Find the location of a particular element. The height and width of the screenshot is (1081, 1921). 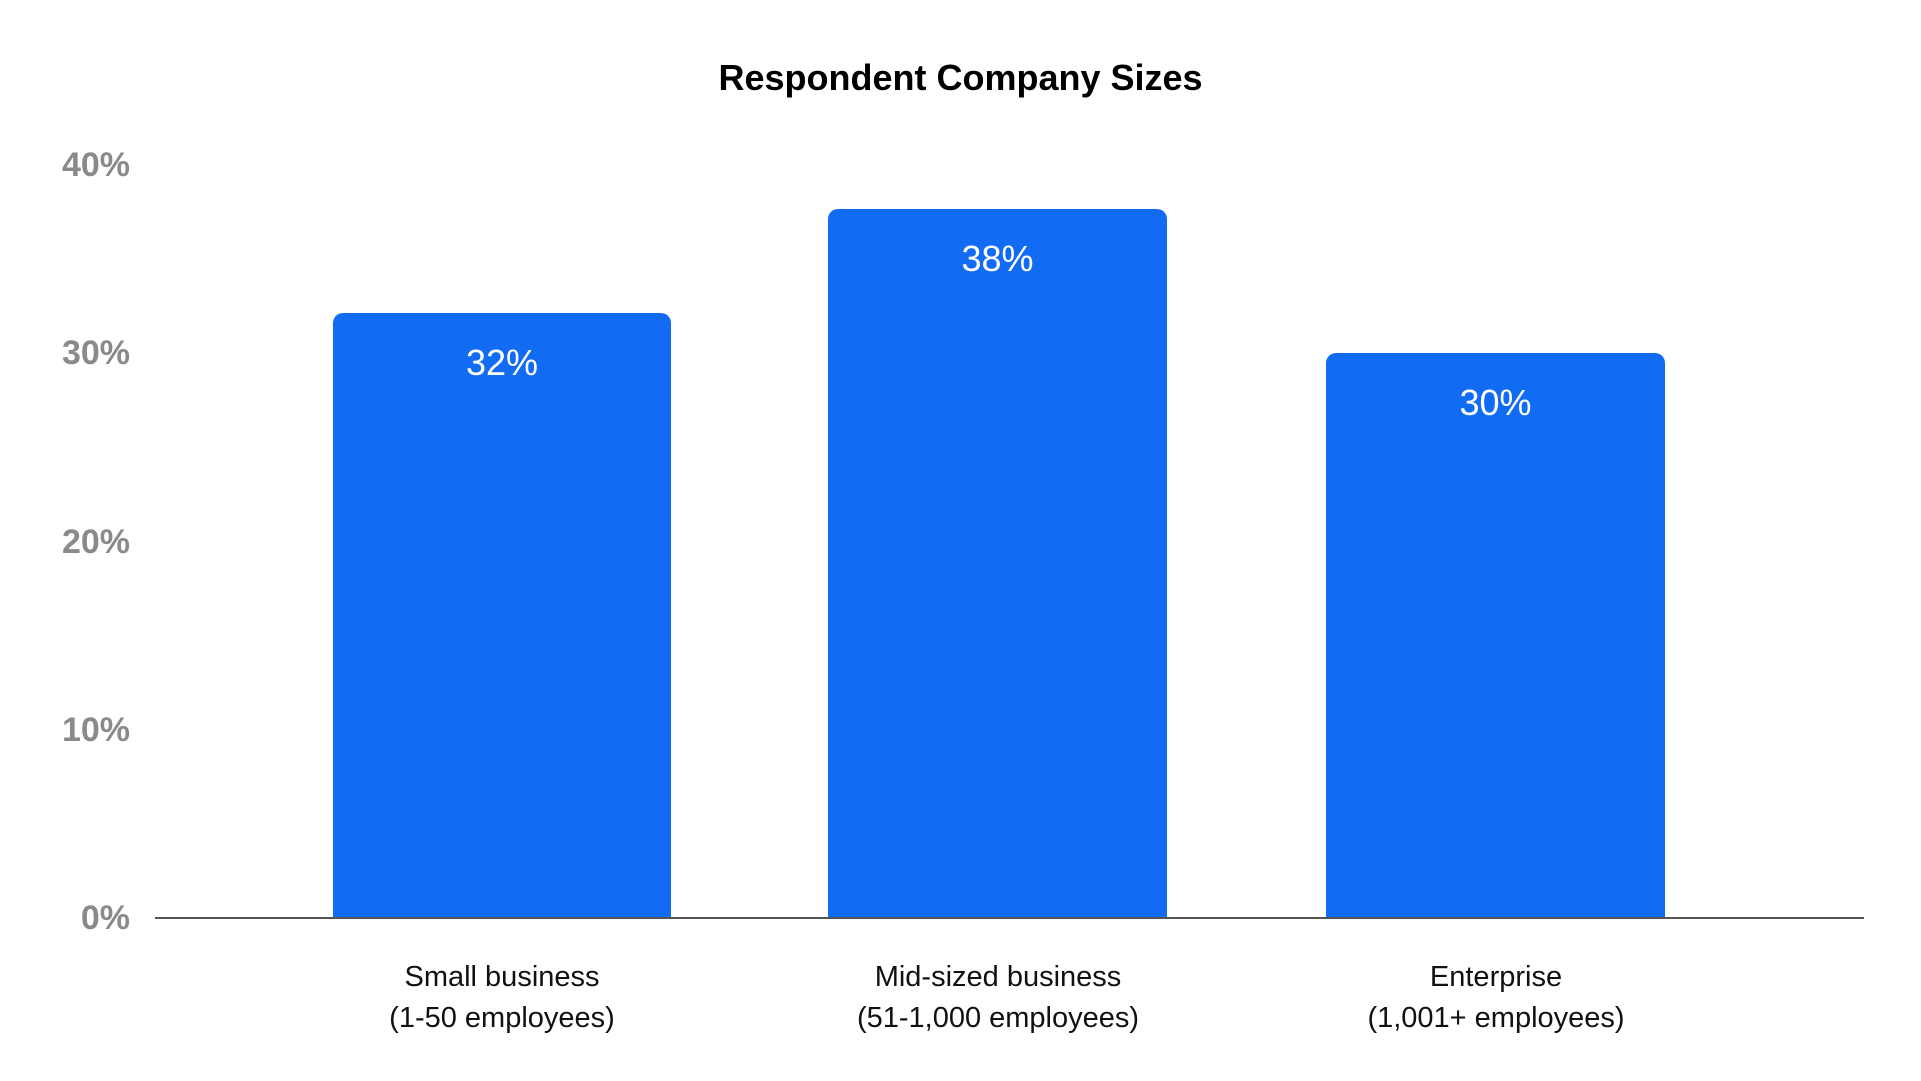

x-label-line1: Mid-sized business is located at coordinates (998, 977).